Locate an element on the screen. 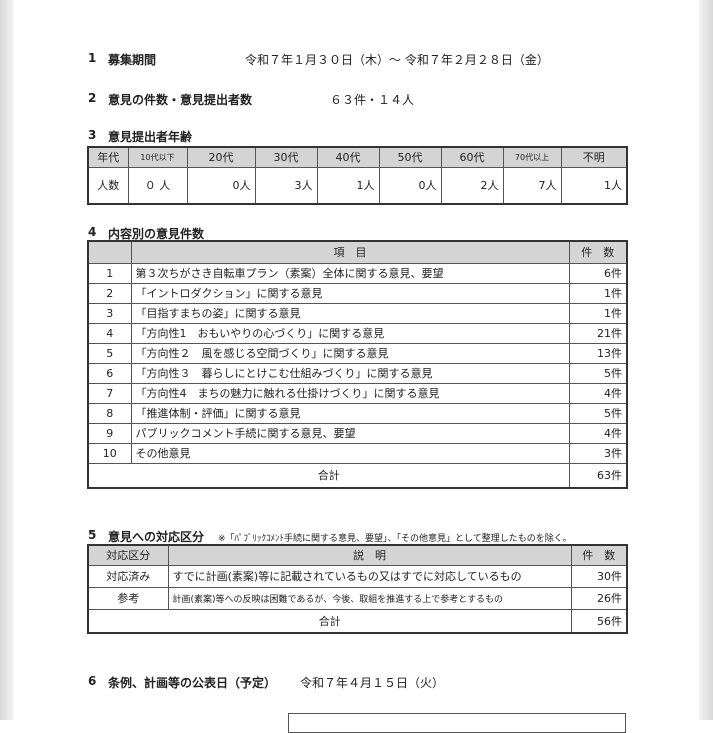 The width and height of the screenshot is (713, 733). content-row: 7 「方向性4 まちの魅力に触れる仕掛けづくり」に関する意見 4件 is located at coordinates (357, 393).